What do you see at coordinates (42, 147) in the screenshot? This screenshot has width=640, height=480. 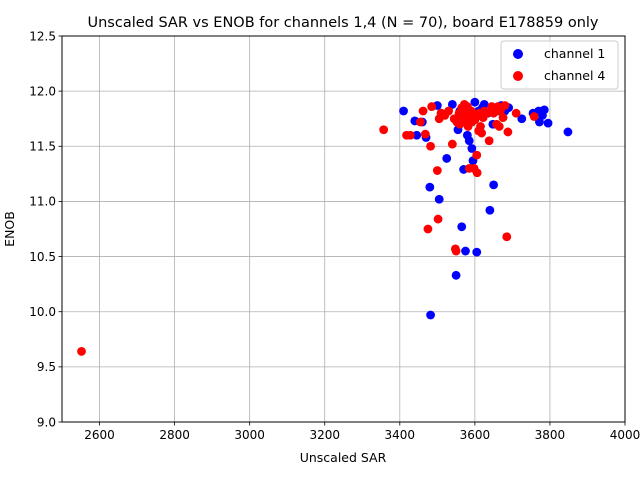 I see `y-tick-label: 11.5` at bounding box center [42, 147].